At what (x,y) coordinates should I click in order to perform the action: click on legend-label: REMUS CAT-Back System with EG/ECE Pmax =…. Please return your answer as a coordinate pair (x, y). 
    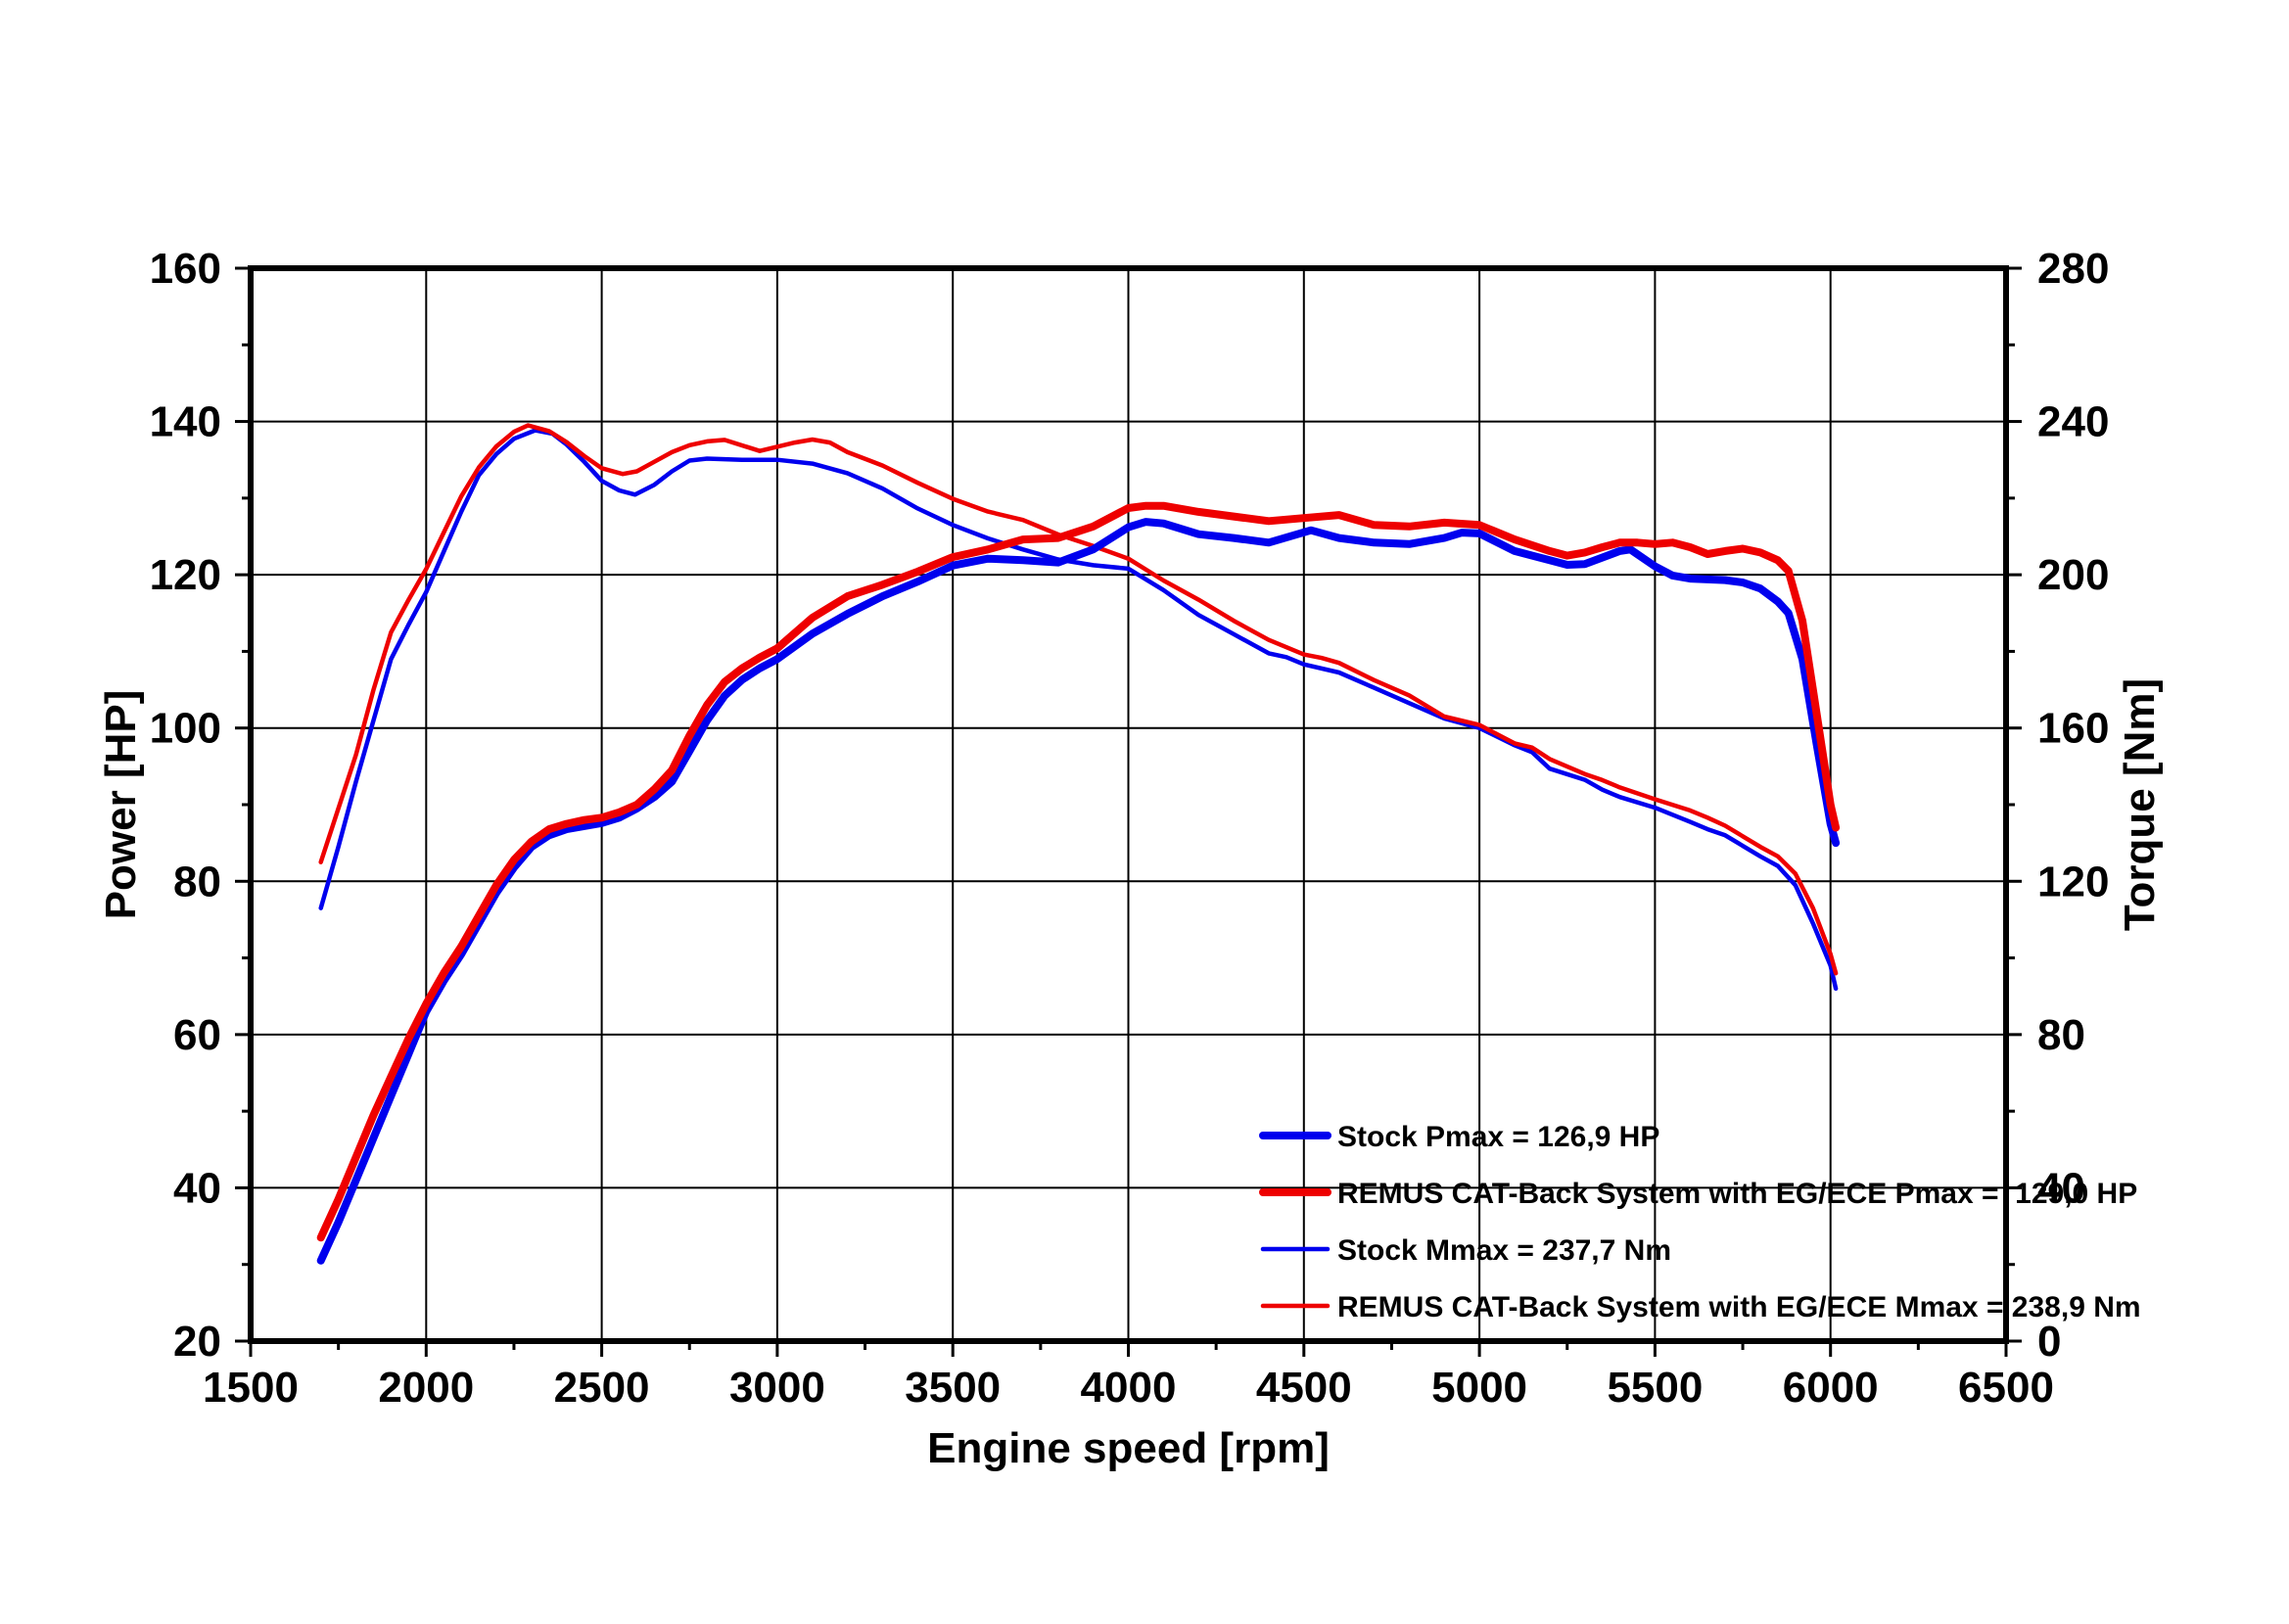
    Looking at the image, I should click on (1737, 1194).